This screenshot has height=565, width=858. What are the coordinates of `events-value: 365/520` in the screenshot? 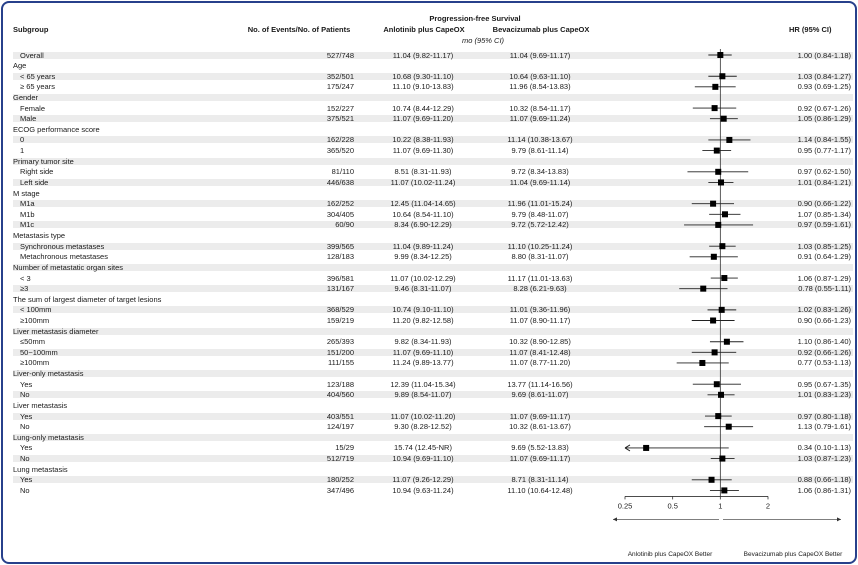 It's located at (340, 151).